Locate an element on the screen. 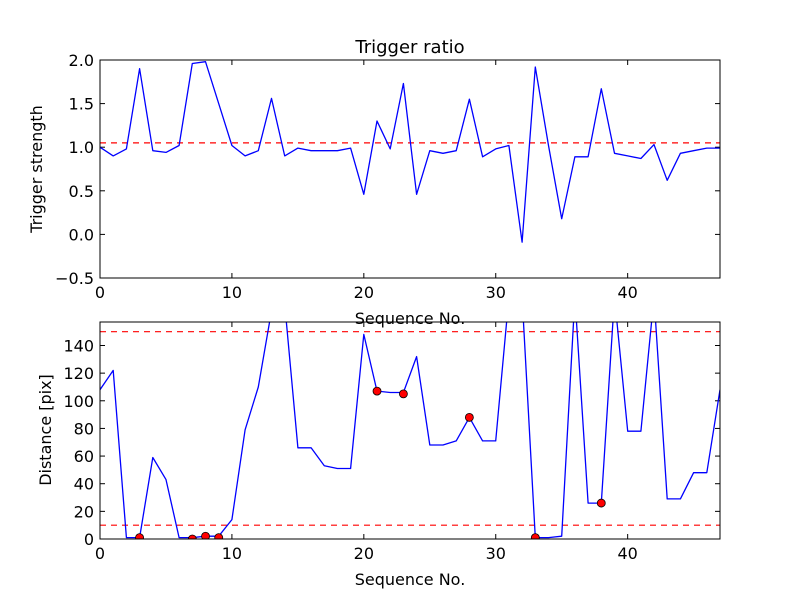  y-tick-label: 0.5 is located at coordinates (81, 191).